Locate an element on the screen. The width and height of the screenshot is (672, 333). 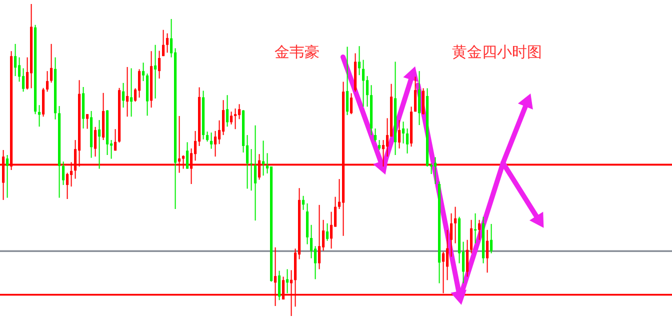
text: 黄金四小时图 is located at coordinates (497, 52).